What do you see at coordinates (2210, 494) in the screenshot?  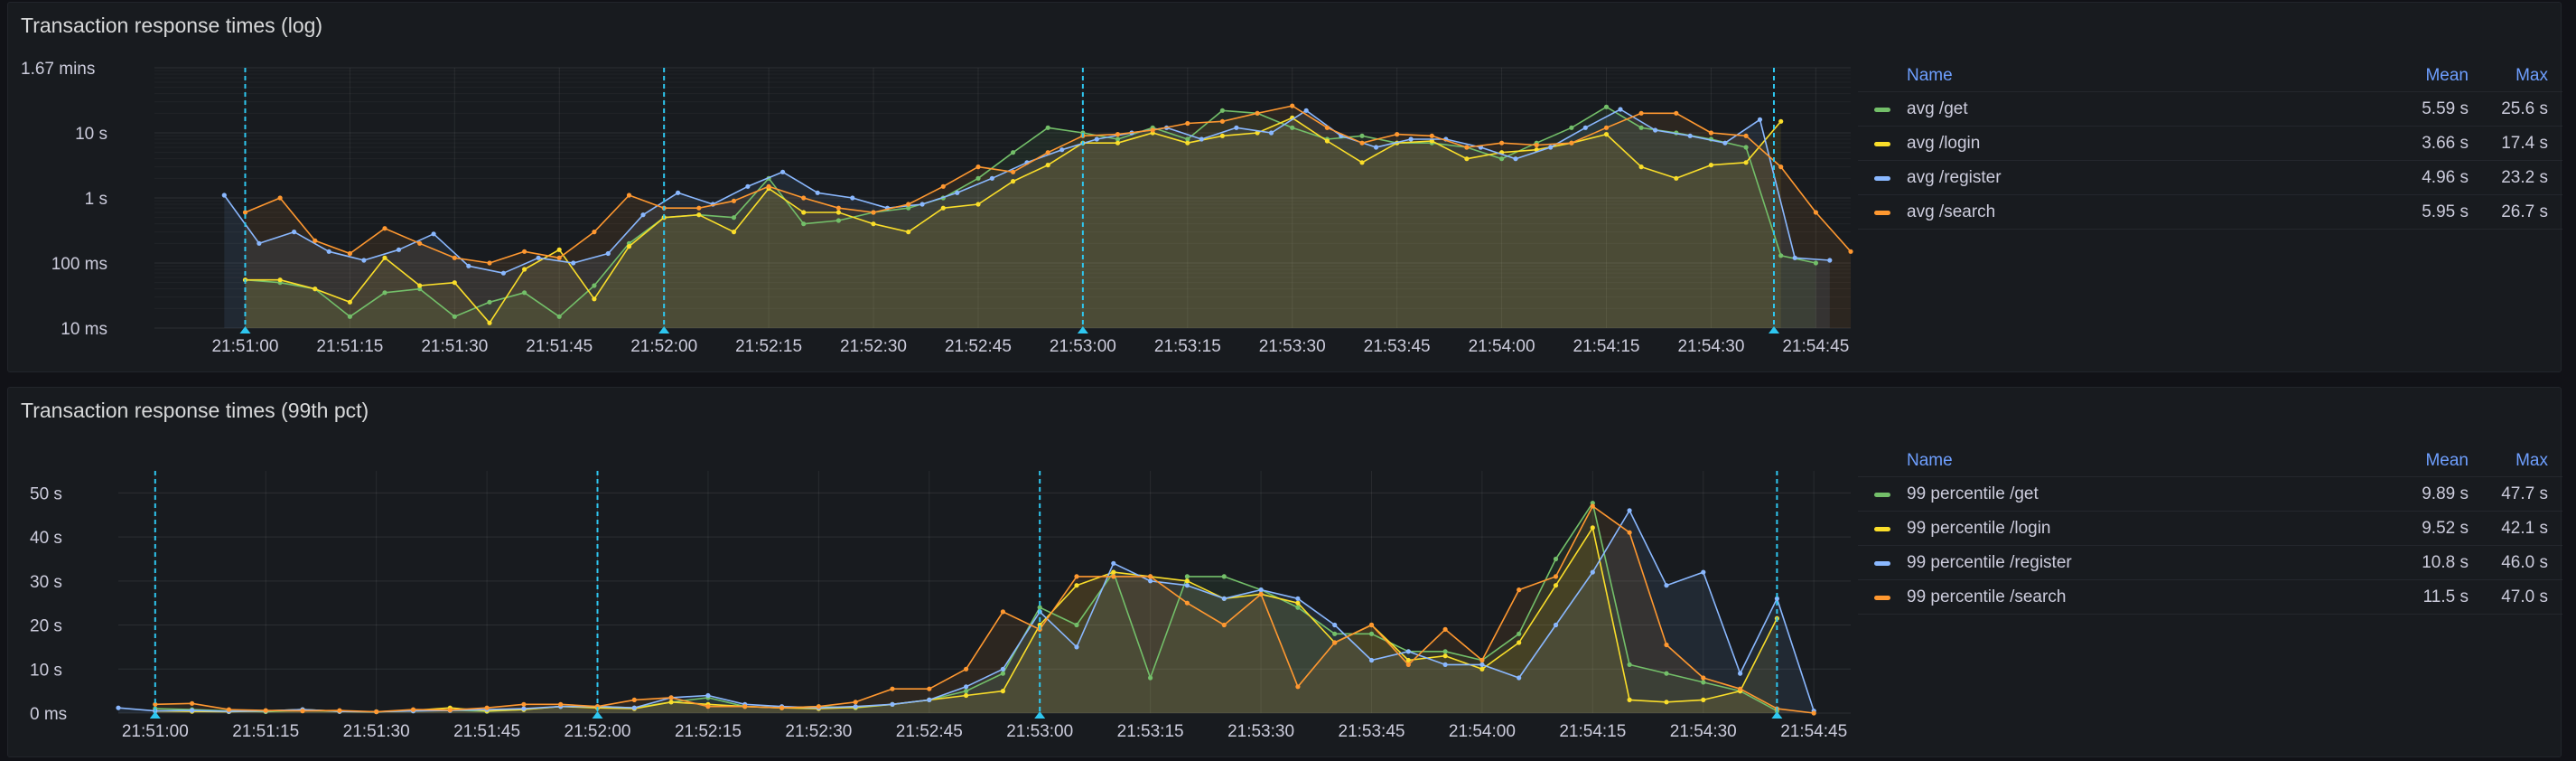 I see `legend-row-p99-get: 99 percentile /get 9.89 s 47.7 s` at bounding box center [2210, 494].